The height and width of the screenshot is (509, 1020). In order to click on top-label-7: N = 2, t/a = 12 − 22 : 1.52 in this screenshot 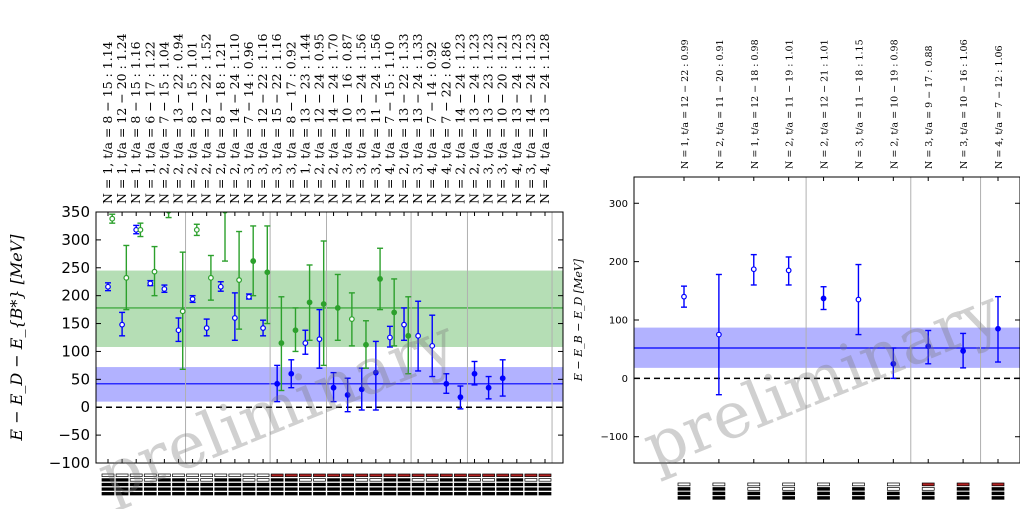, I will do `click(206, 118)`.